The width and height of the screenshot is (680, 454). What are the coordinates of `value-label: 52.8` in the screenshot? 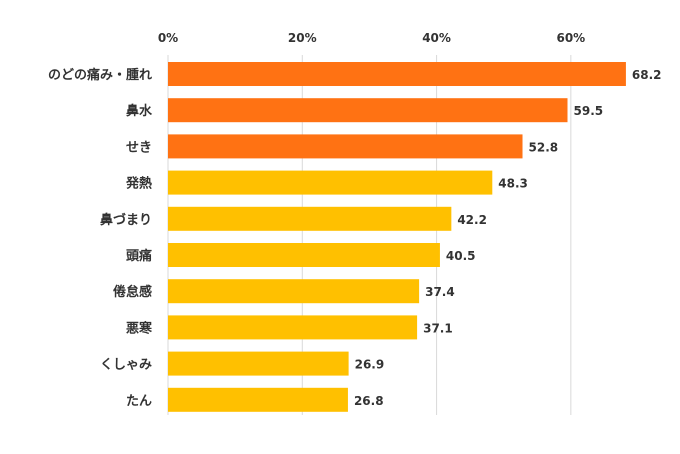 It's located at (544, 147).